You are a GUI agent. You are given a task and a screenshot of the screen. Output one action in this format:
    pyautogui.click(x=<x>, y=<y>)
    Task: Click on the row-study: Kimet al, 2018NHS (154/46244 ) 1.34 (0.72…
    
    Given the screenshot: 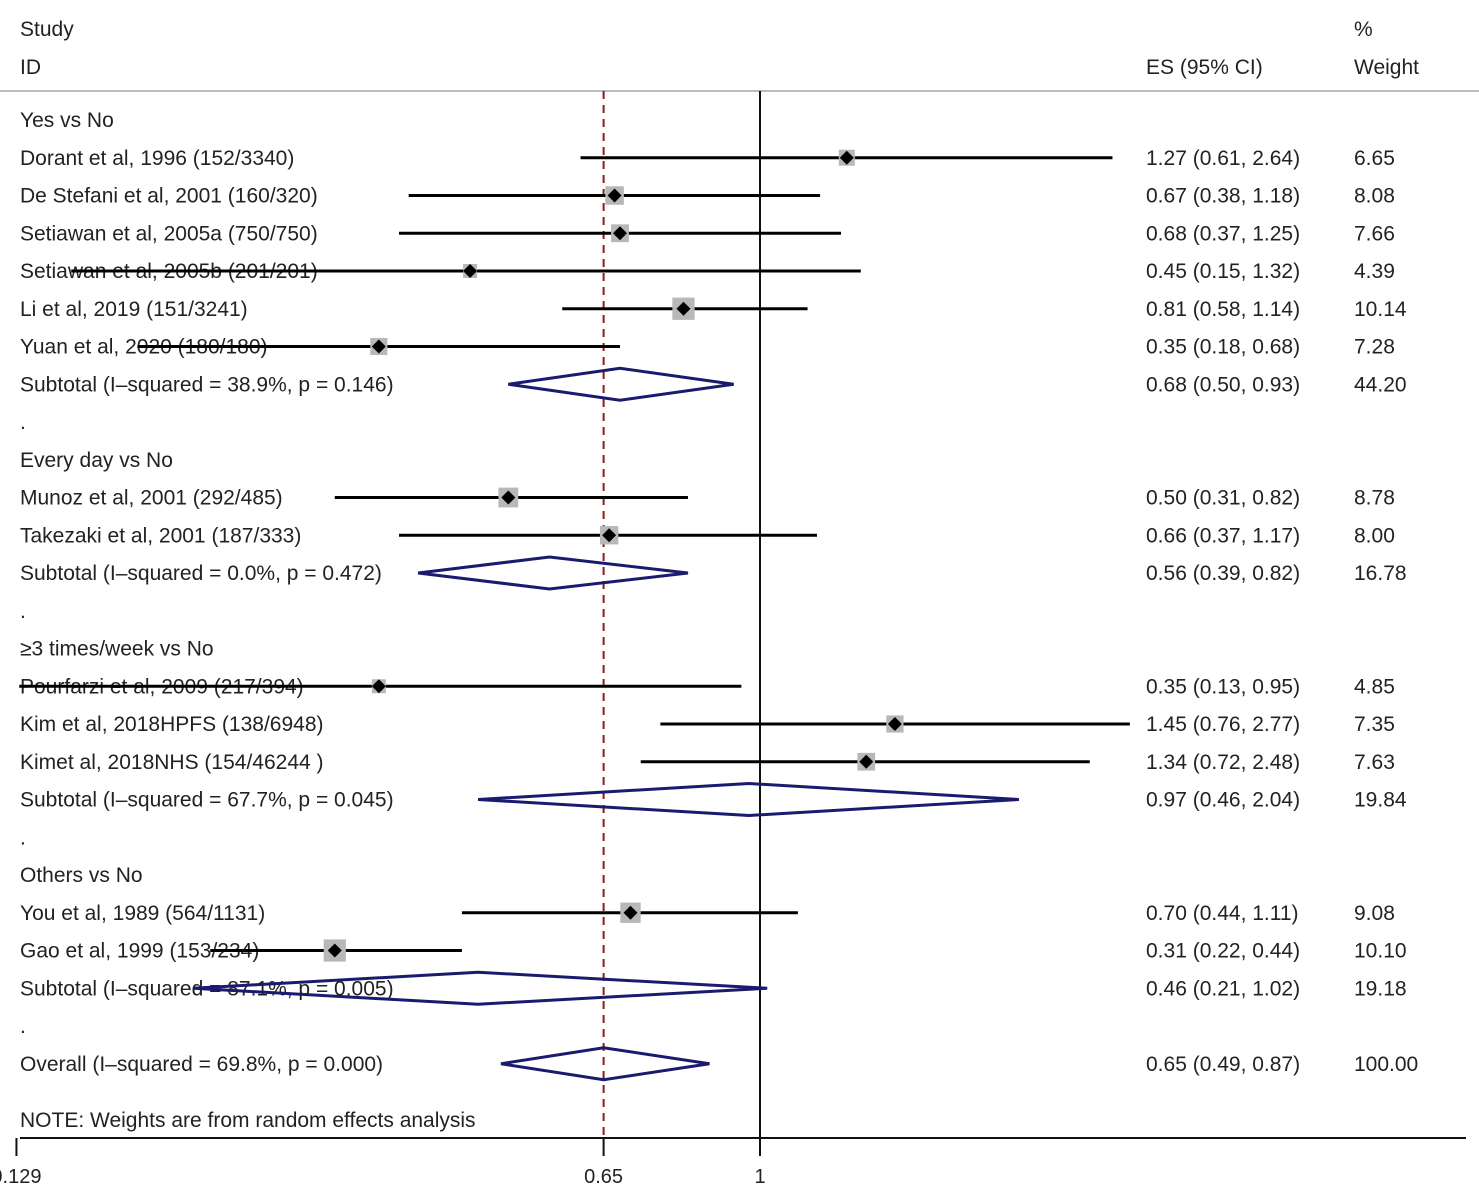 What is the action you would take?
    pyautogui.click(x=707, y=762)
    